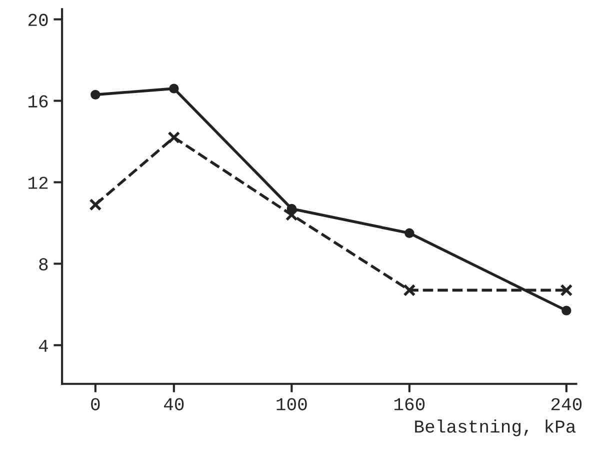 The width and height of the screenshot is (591, 457). What do you see at coordinates (38, 182) in the screenshot?
I see `y-tick-label: 12` at bounding box center [38, 182].